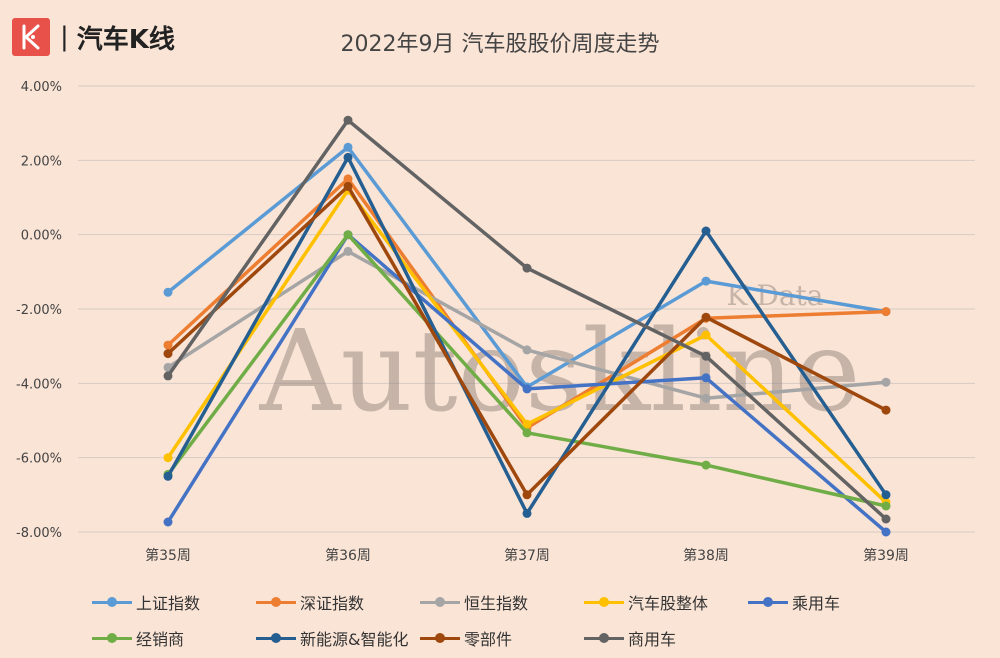  What do you see at coordinates (348, 555) in the screenshot?
I see `x-tick-label: 第36周` at bounding box center [348, 555].